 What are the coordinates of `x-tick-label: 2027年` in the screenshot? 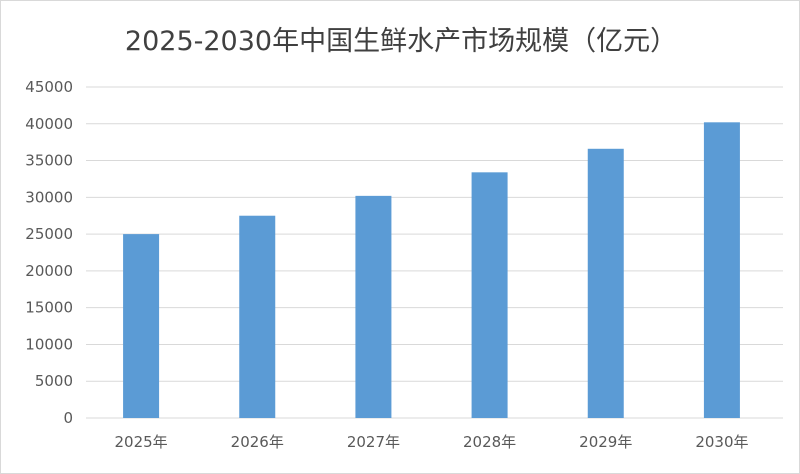 It's located at (373, 442).